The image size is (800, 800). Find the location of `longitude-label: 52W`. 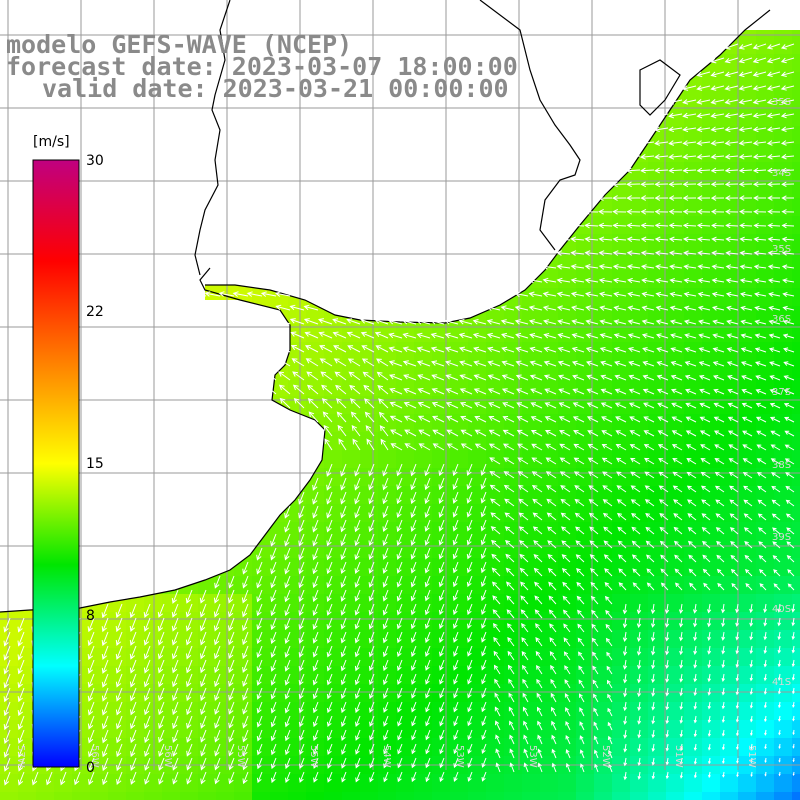

longitude-label: 52W is located at coordinates (605, 756).